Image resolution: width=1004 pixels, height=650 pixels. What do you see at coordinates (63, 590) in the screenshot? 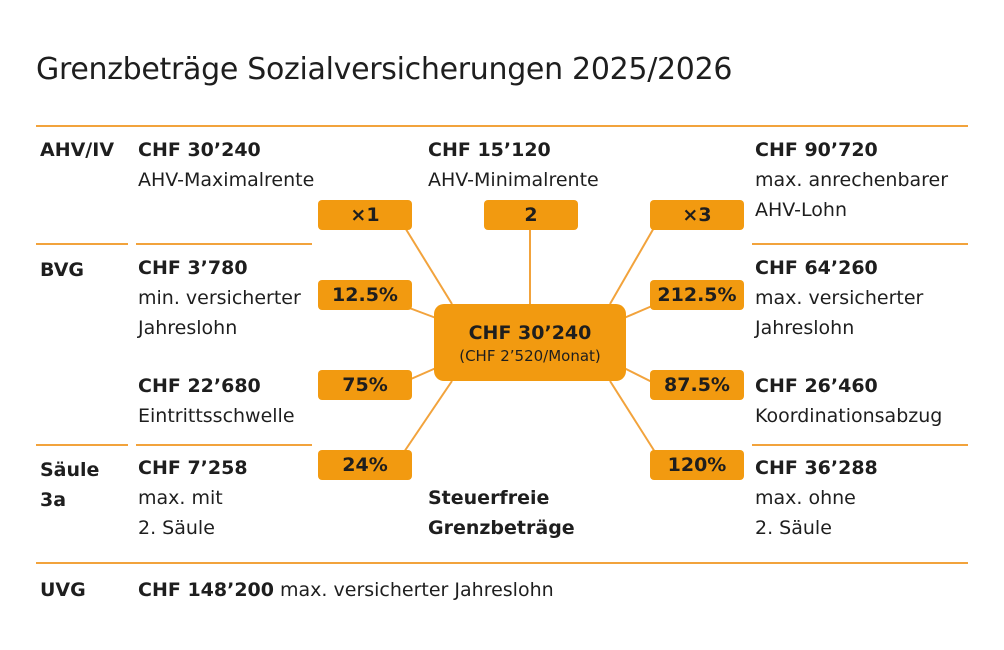
I see `section-uvg-label: UVG` at bounding box center [63, 590].